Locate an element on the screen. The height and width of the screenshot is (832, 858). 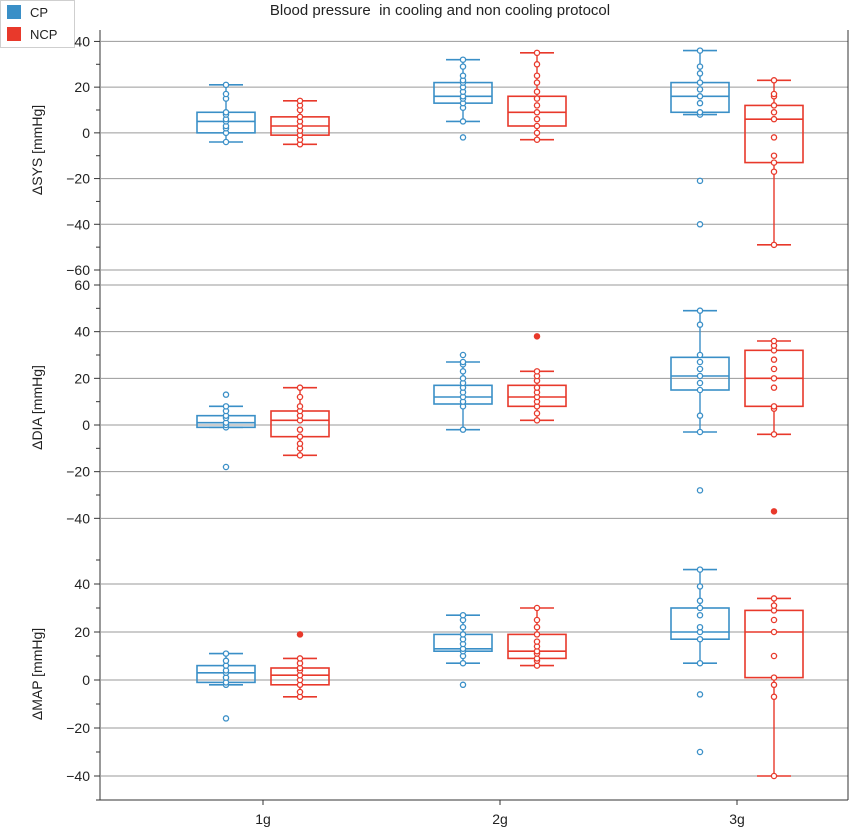
y-tick-label: −60 is located at coordinates (78, 270).